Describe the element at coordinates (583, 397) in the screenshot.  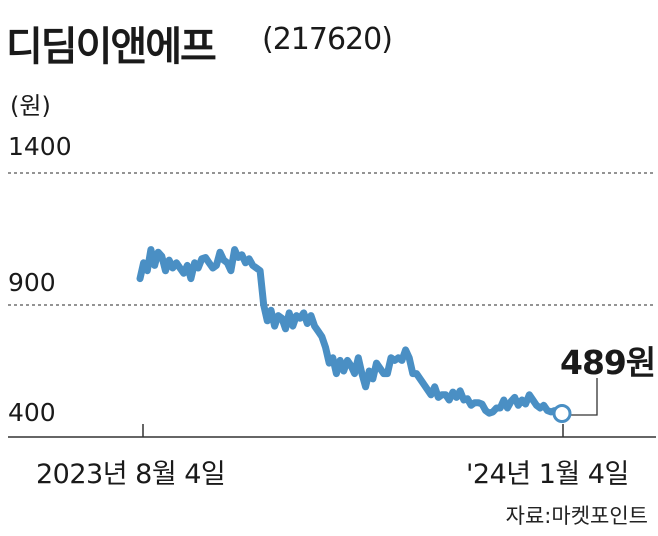
I see `last-value-callout-line` at that location.